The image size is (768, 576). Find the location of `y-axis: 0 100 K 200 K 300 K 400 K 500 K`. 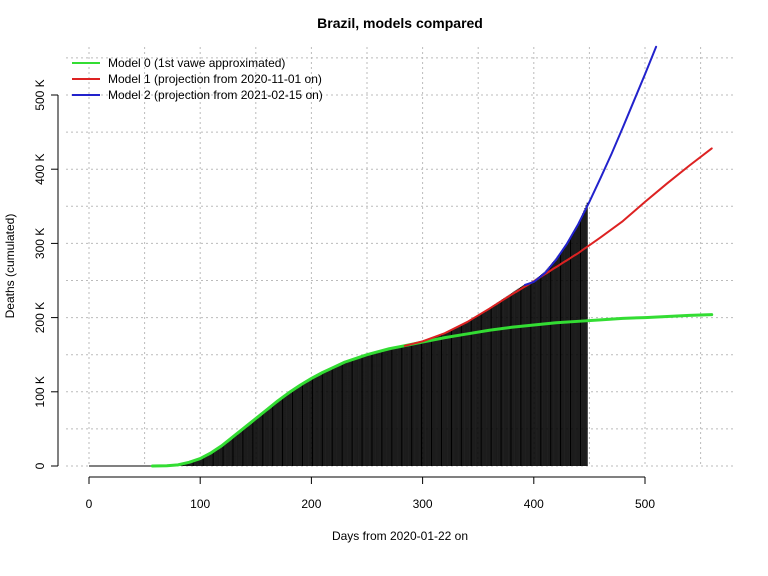

y-axis: 0 100 K 200 K 300 K 400 K 500 K is located at coordinates (46, 274).